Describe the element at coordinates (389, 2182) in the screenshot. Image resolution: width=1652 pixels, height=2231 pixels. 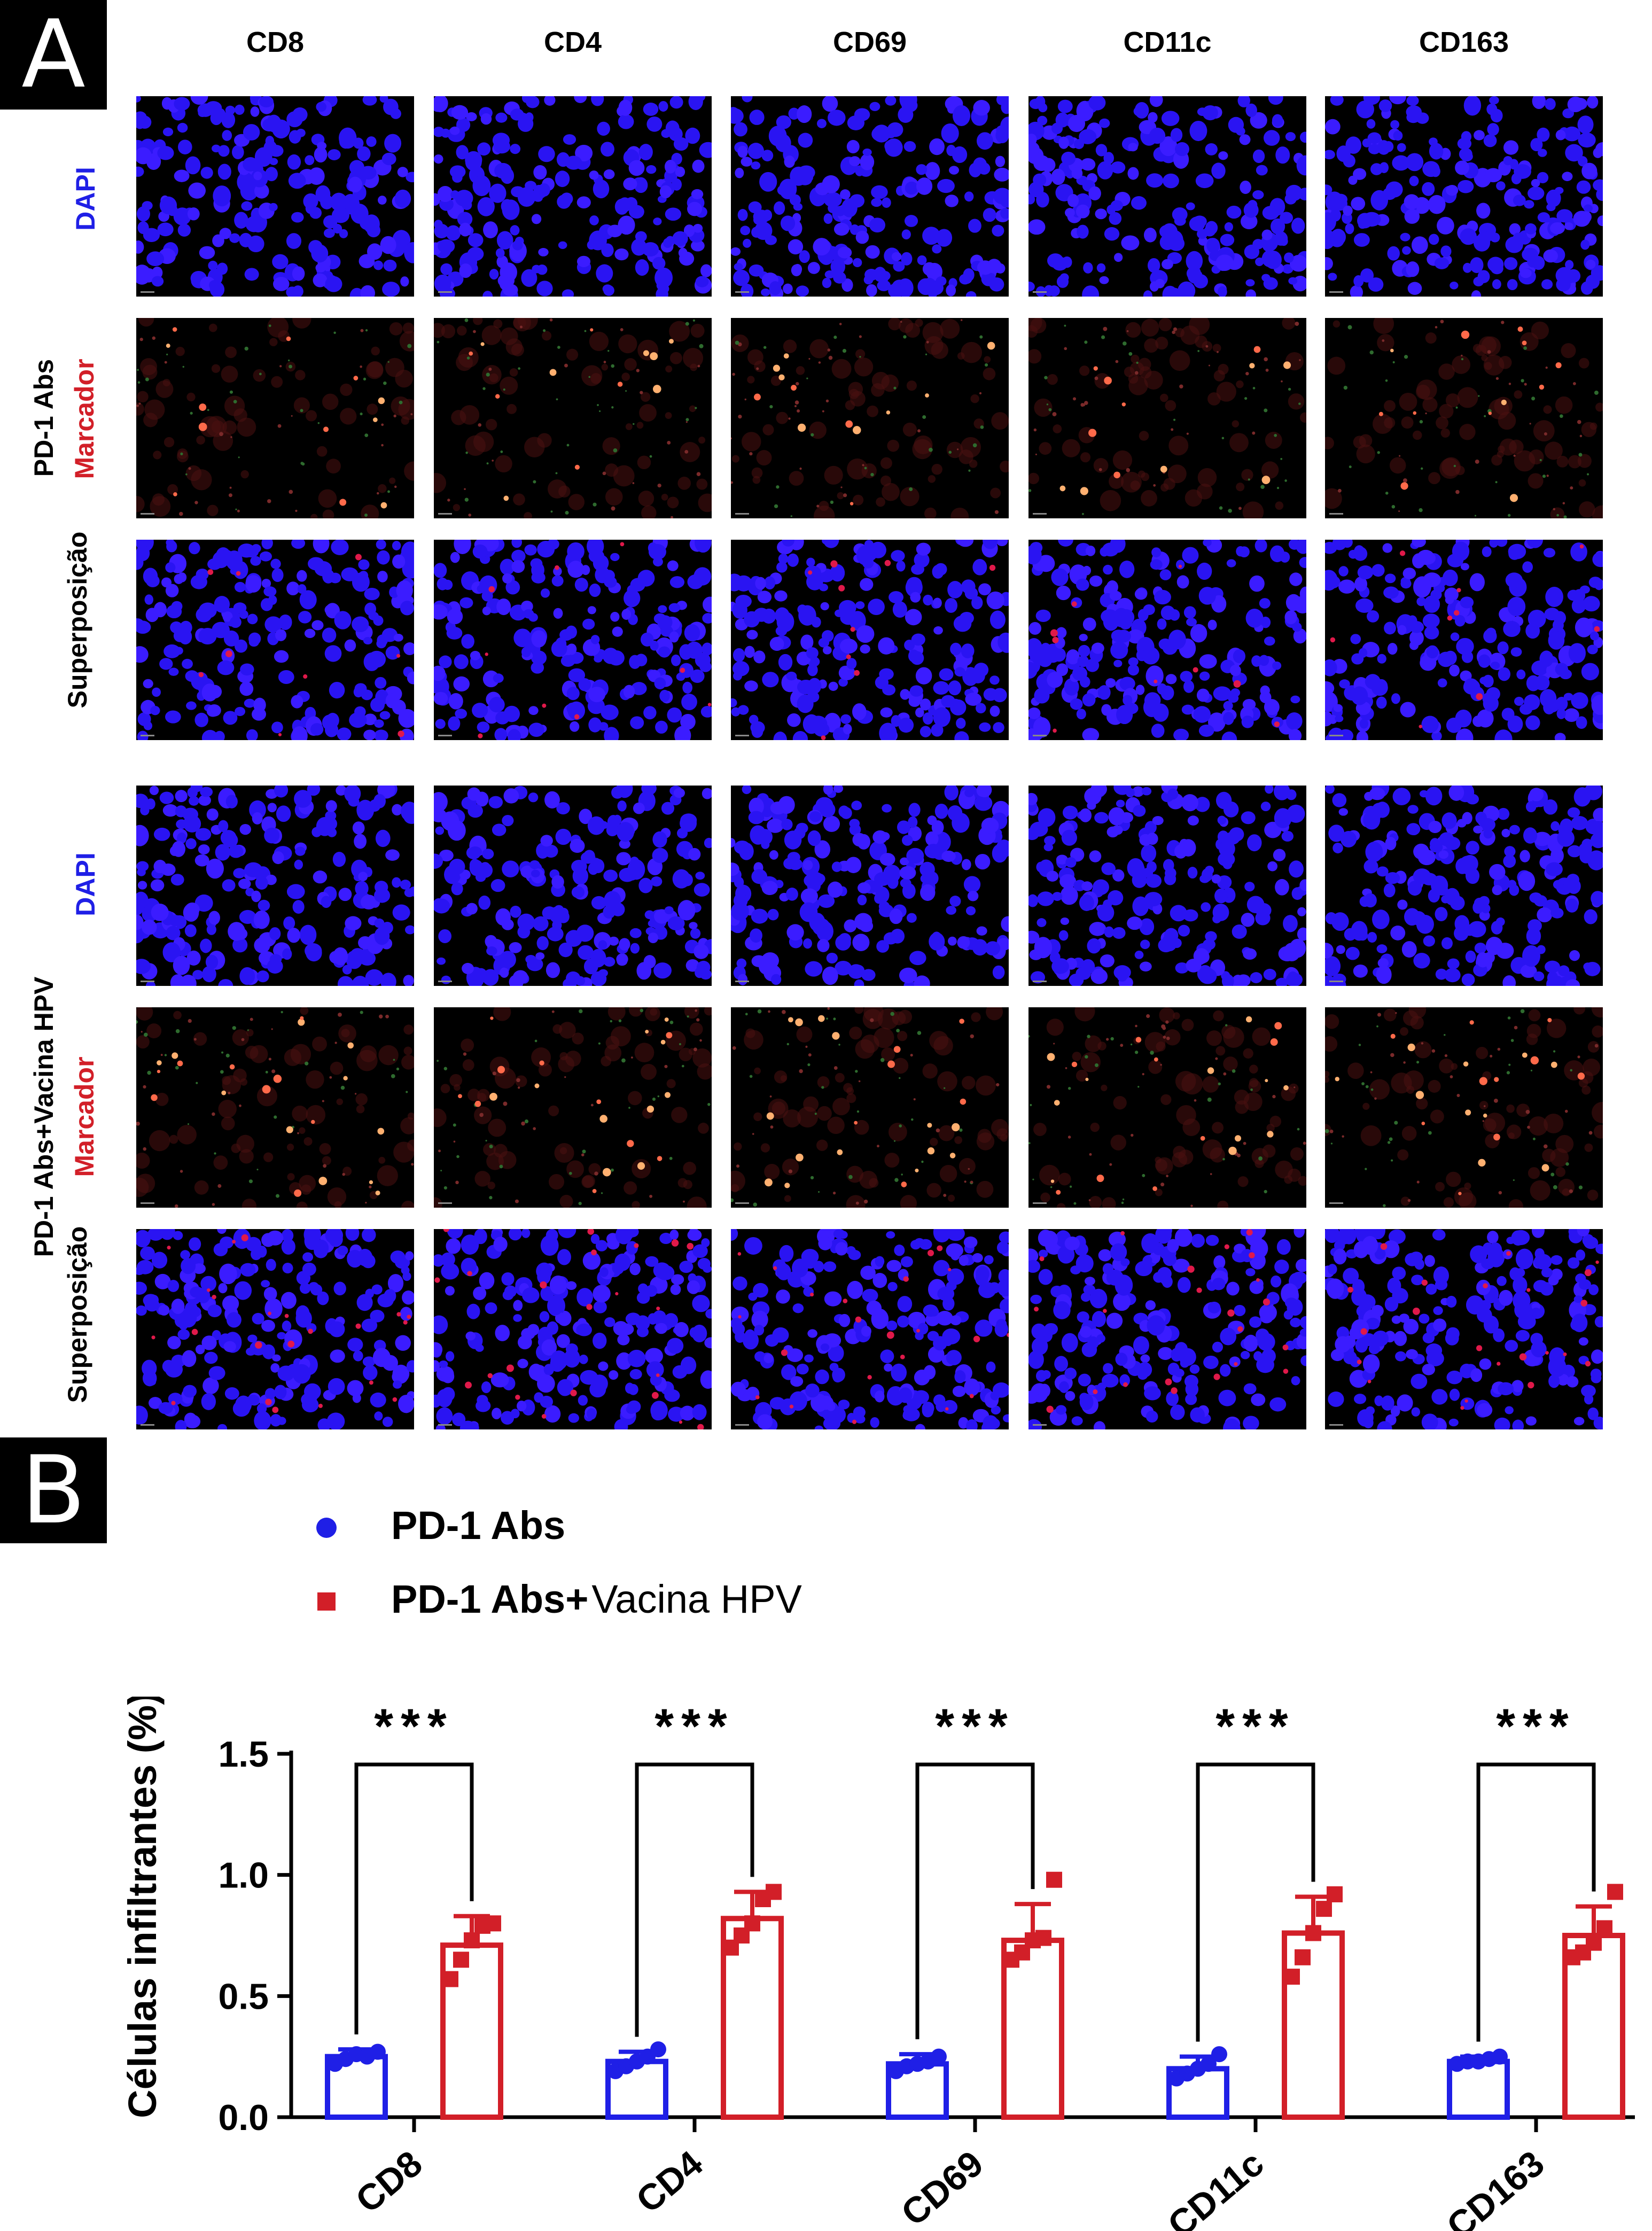
I see `x-tick-label-cd8: CD8` at that location.